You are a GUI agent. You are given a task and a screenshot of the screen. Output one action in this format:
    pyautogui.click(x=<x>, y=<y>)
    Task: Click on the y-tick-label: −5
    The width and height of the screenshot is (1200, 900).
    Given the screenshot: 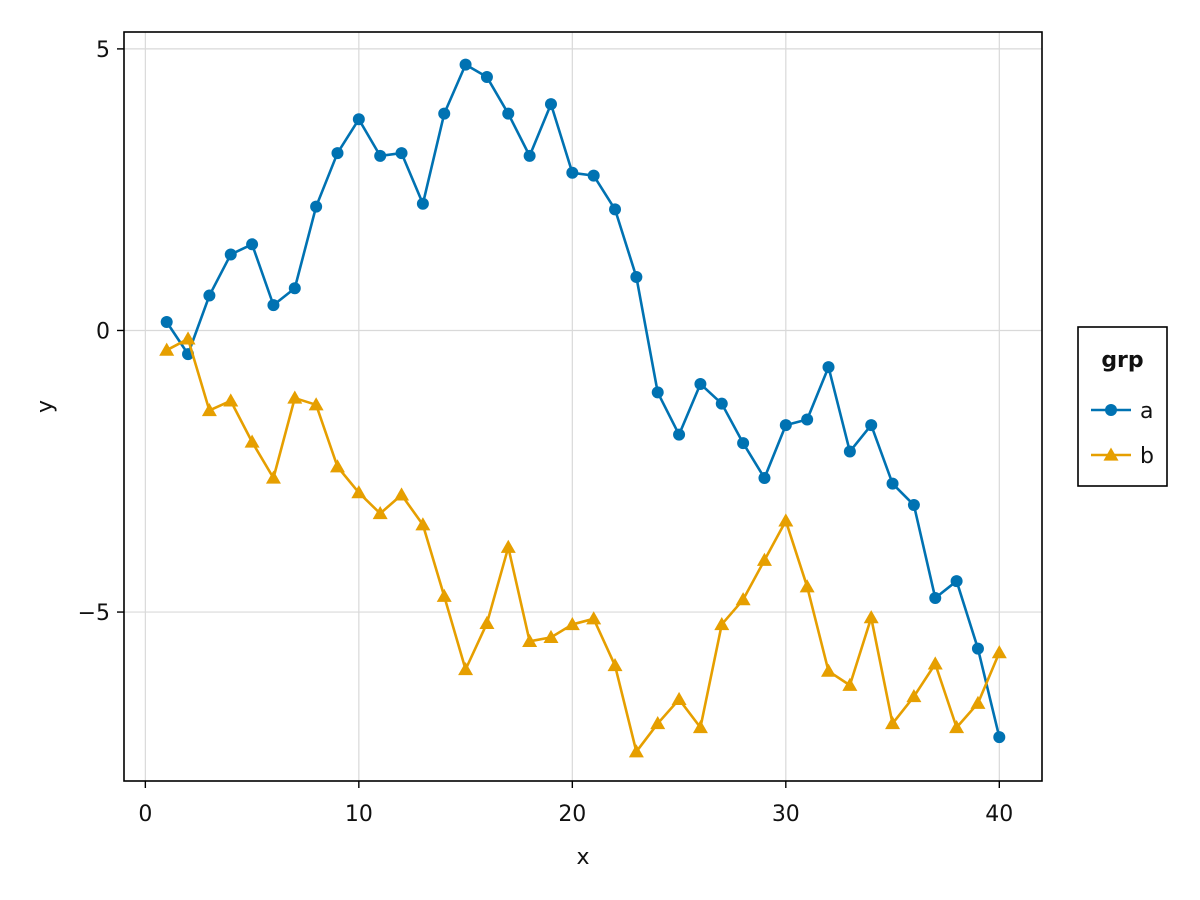 What is the action you would take?
    pyautogui.click(x=94, y=613)
    